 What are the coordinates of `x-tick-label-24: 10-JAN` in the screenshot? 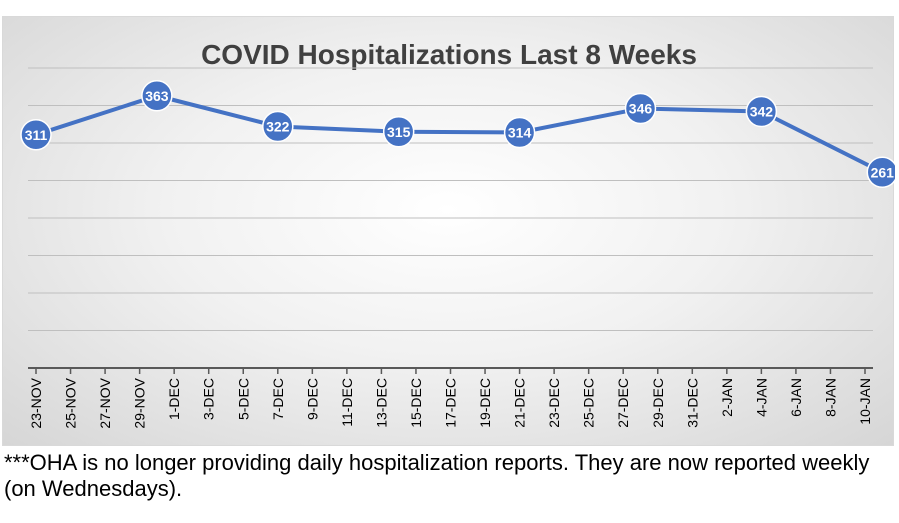 It's located at (865, 401).